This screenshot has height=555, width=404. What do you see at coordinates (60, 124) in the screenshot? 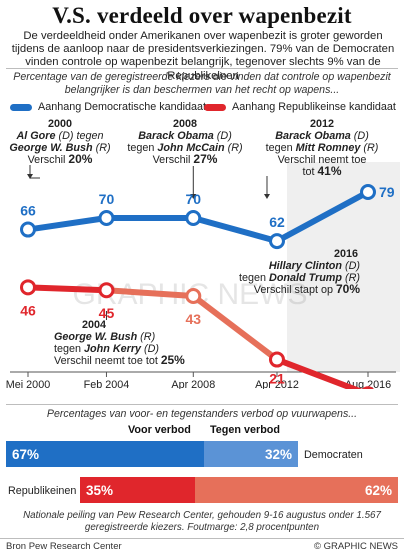
I see `annotation-2000-year: 2000` at bounding box center [60, 124].